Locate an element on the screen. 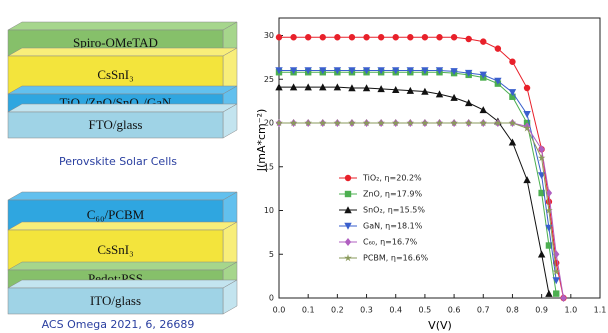  x-tick-label: 1.0 is located at coordinates (570, 310).